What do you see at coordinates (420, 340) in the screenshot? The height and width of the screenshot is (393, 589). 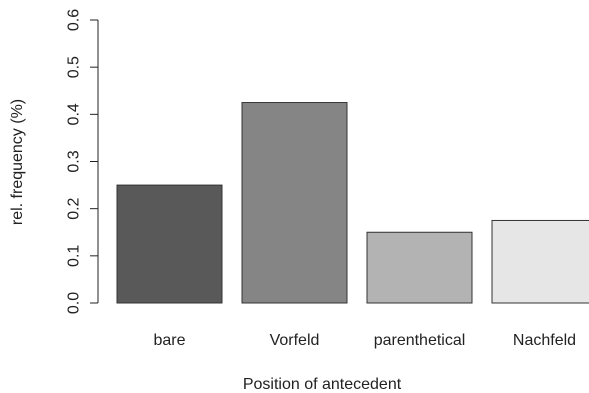 I see `x-category-label: parenthetical` at bounding box center [420, 340].